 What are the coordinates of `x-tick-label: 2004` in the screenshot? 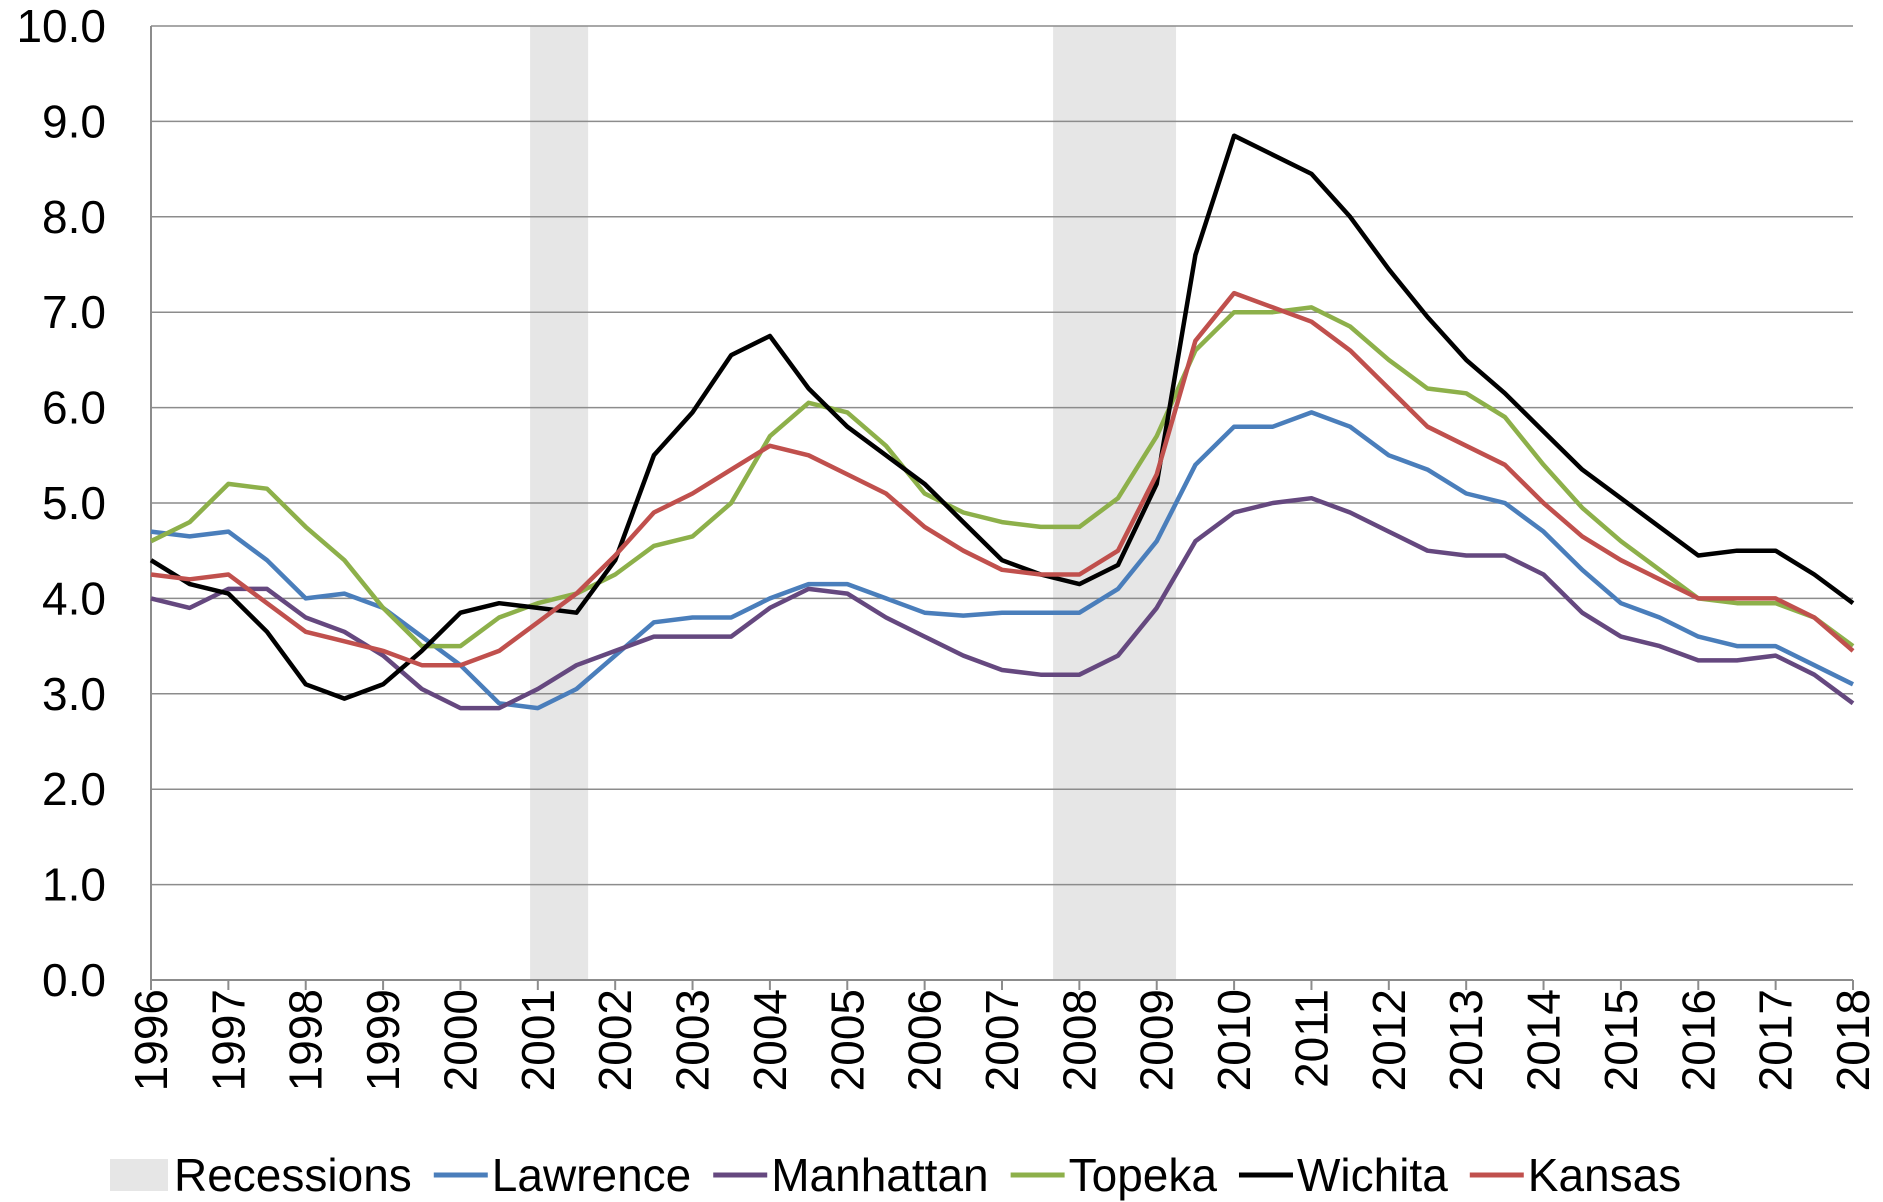 It's located at (770, 1040).